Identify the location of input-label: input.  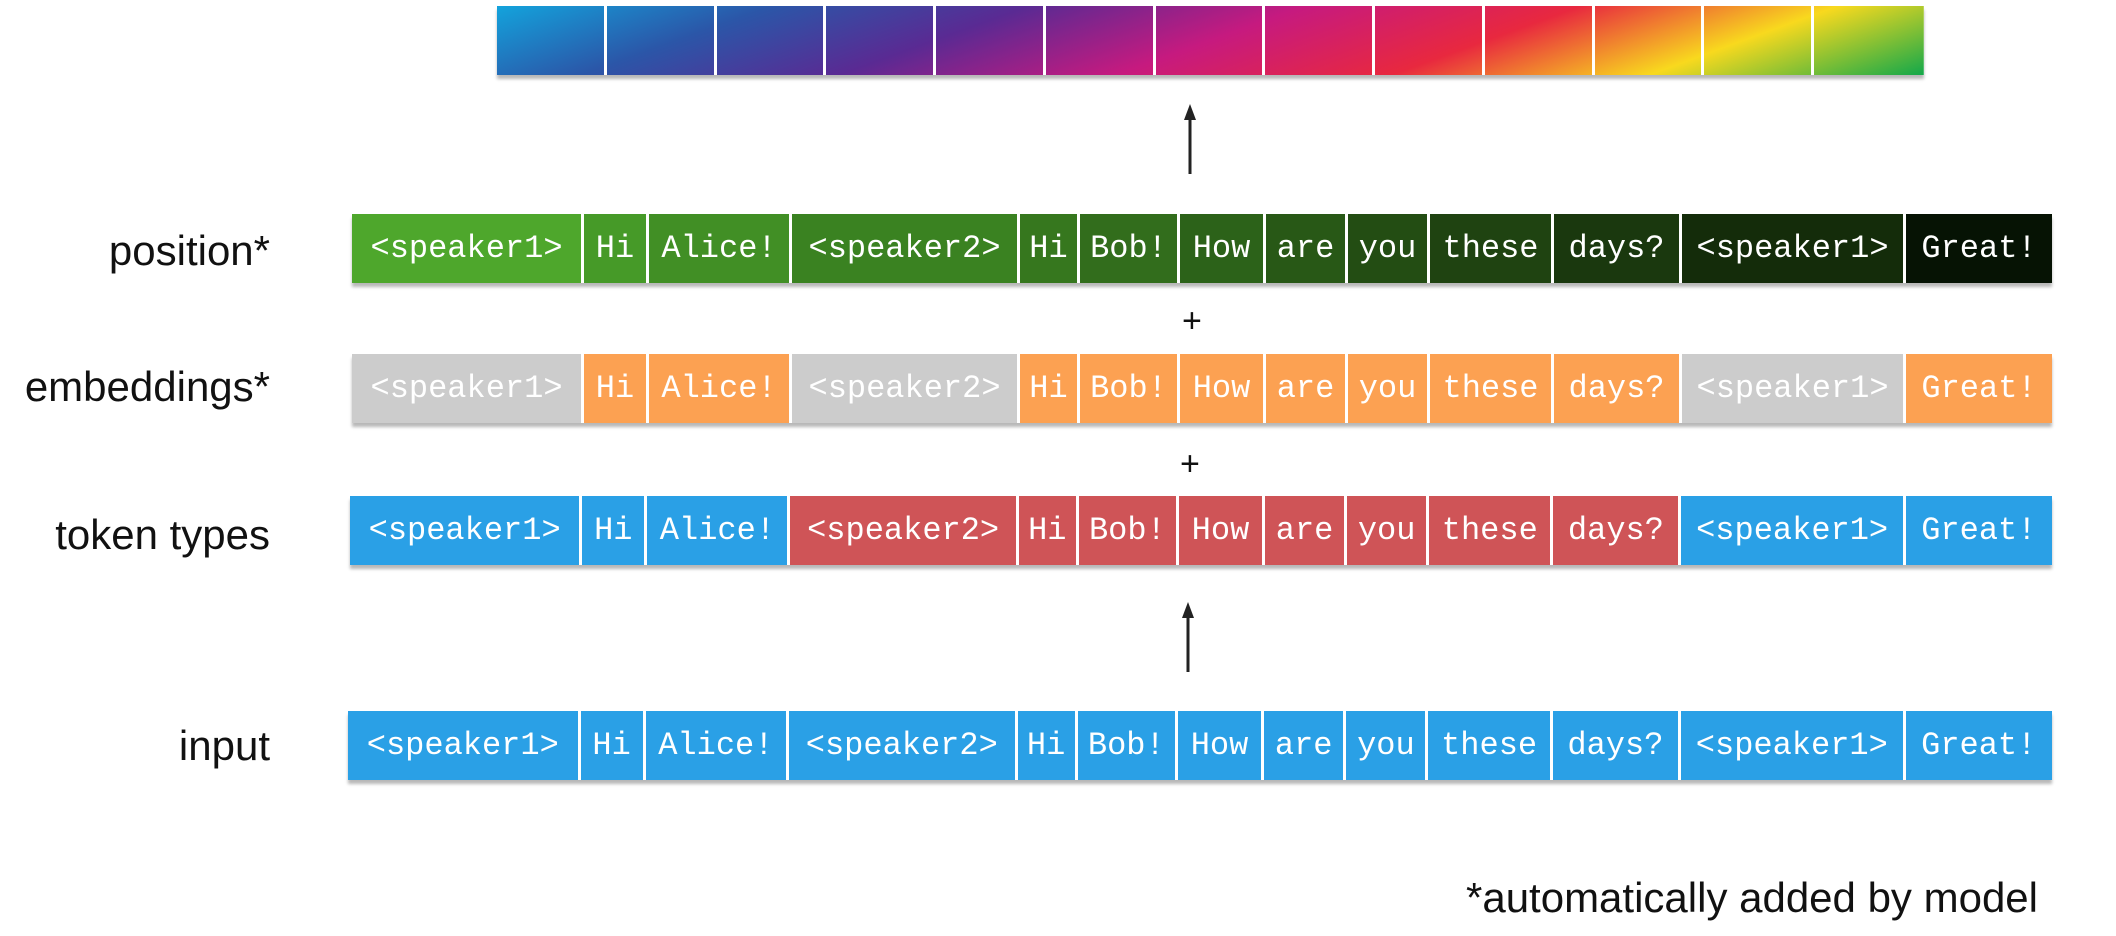
(224, 745).